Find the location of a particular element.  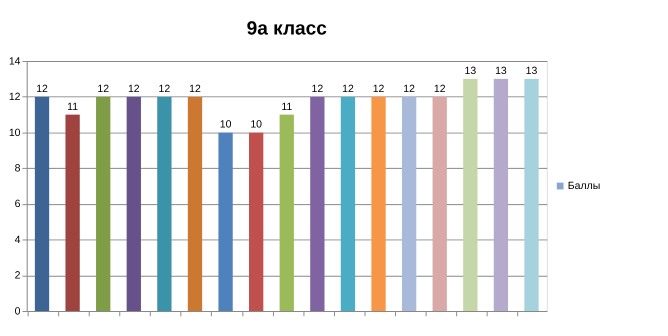

legend-label: Баллы is located at coordinates (584, 186).